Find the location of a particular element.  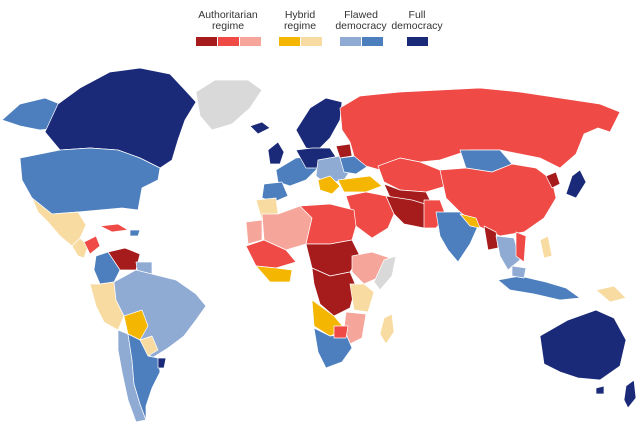

legend-swatches-hybrid is located at coordinates (300, 41).